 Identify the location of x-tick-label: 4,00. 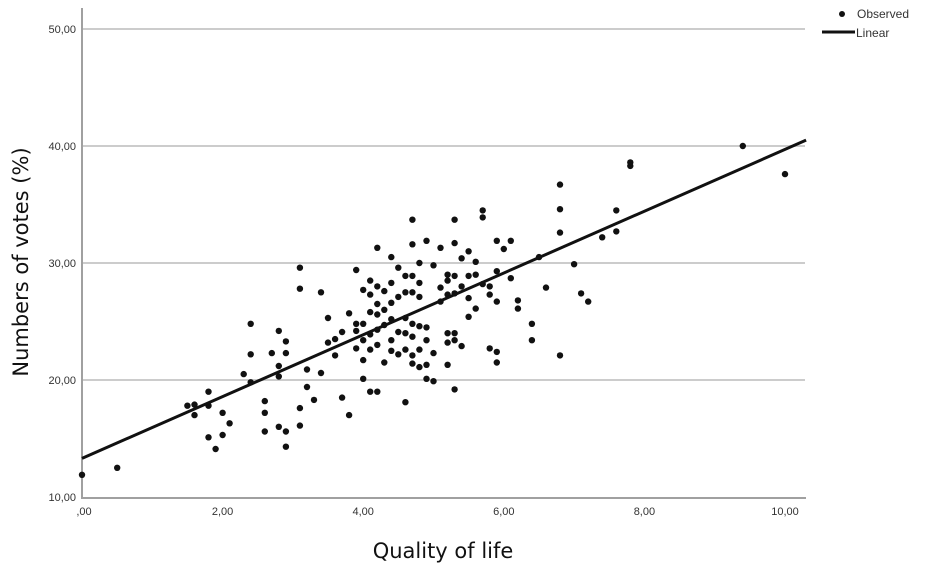
(362, 512).